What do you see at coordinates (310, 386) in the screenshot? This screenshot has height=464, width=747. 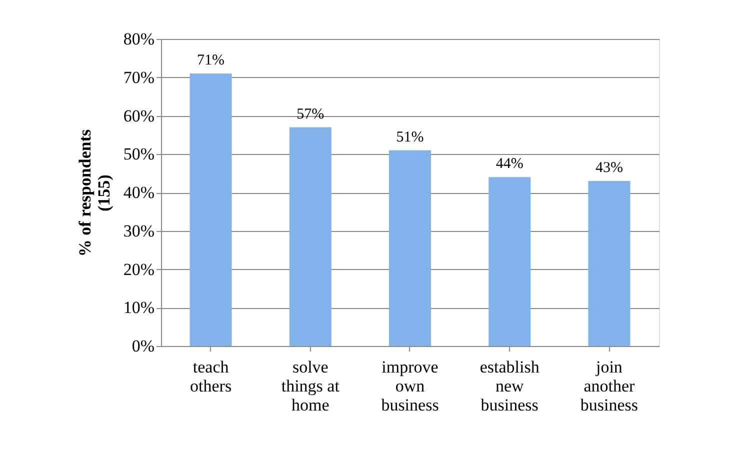 I see `x-tick-label: solve things at home` at bounding box center [310, 386].